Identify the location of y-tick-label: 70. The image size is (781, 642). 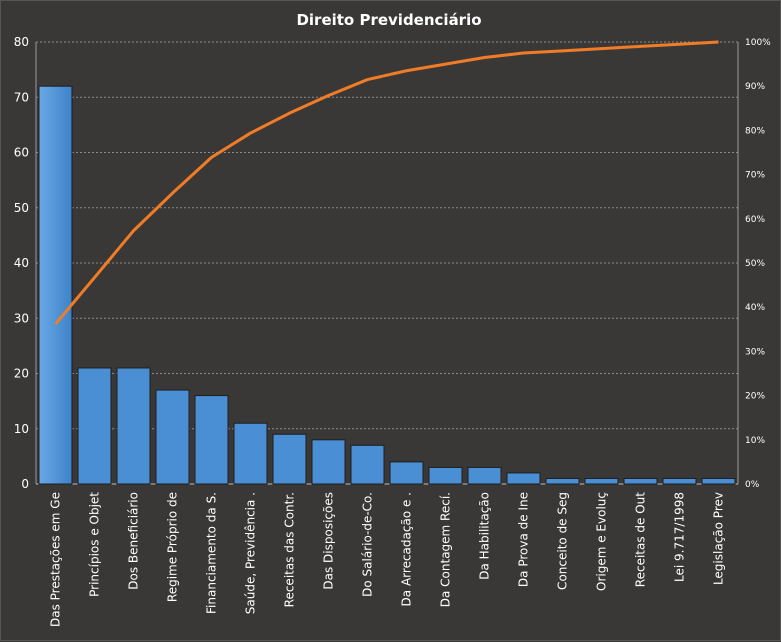
(21, 97).